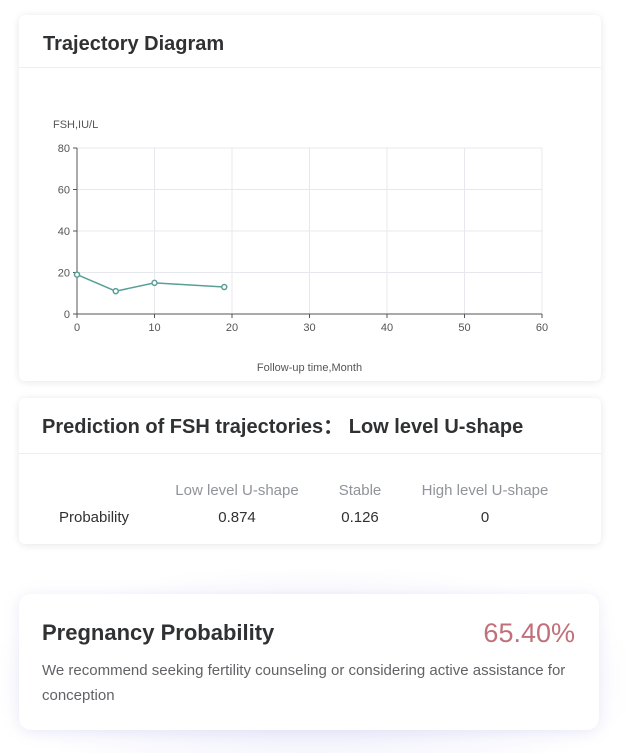 The image size is (626, 753). What do you see at coordinates (464, 328) in the screenshot?
I see `x-tick-label: 50` at bounding box center [464, 328].